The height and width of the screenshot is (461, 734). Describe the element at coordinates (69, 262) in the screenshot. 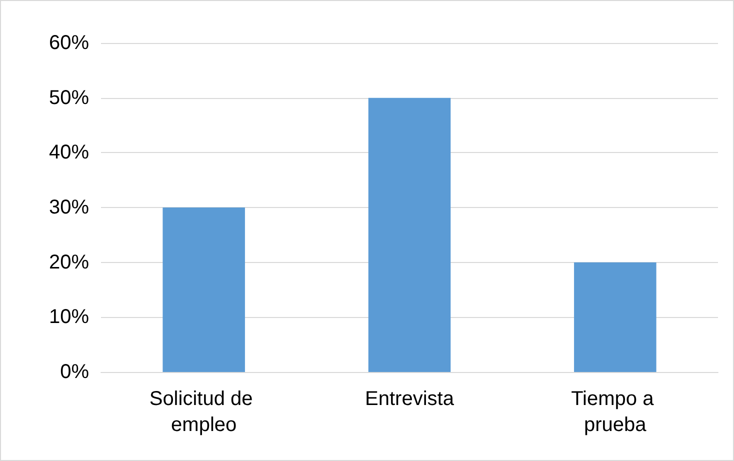

I see `y-tick-label: 20%` at that location.